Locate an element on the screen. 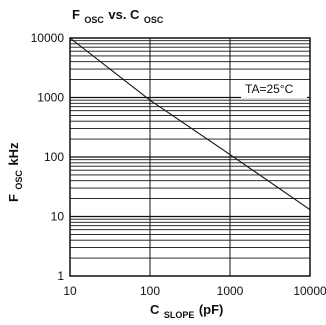  xlabel-sub: SLOPE is located at coordinates (179, 315).